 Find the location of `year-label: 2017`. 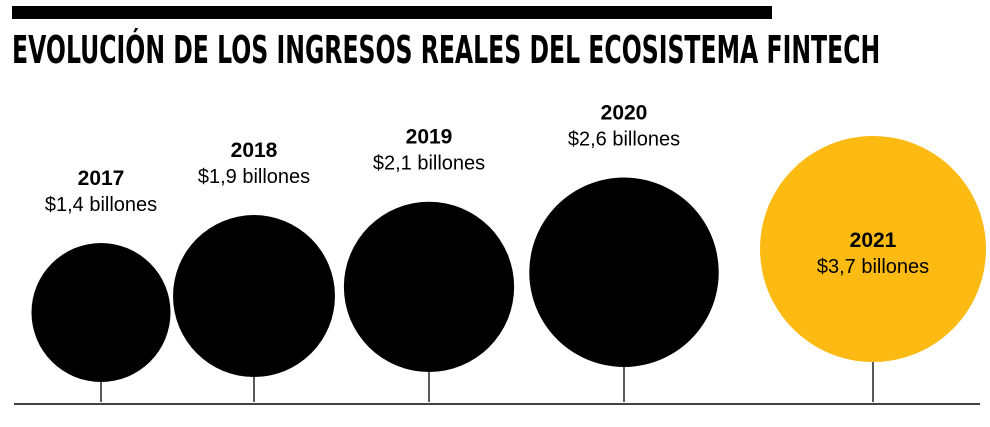

year-label: 2017 is located at coordinates (101, 178).